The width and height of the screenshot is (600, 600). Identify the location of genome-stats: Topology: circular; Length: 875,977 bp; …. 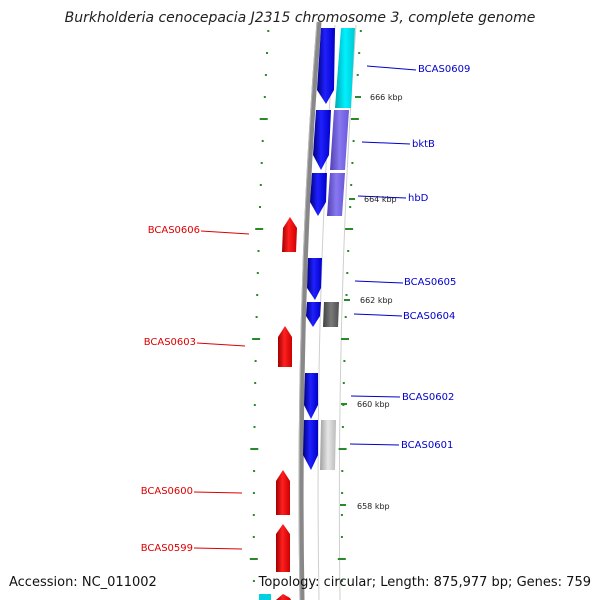
(424, 582).